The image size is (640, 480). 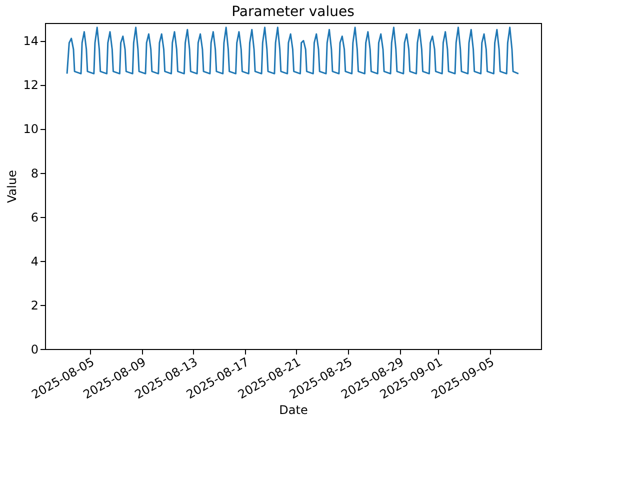 I want to click on y-tick-label: 0, so click(x=34, y=349).